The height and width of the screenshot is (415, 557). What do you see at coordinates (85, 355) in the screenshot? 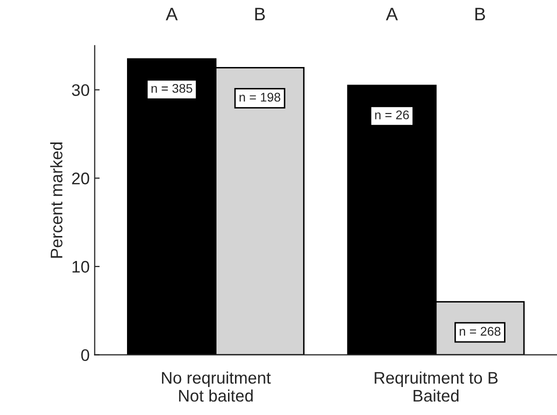
I see `y-tick-label: 0` at bounding box center [85, 355].